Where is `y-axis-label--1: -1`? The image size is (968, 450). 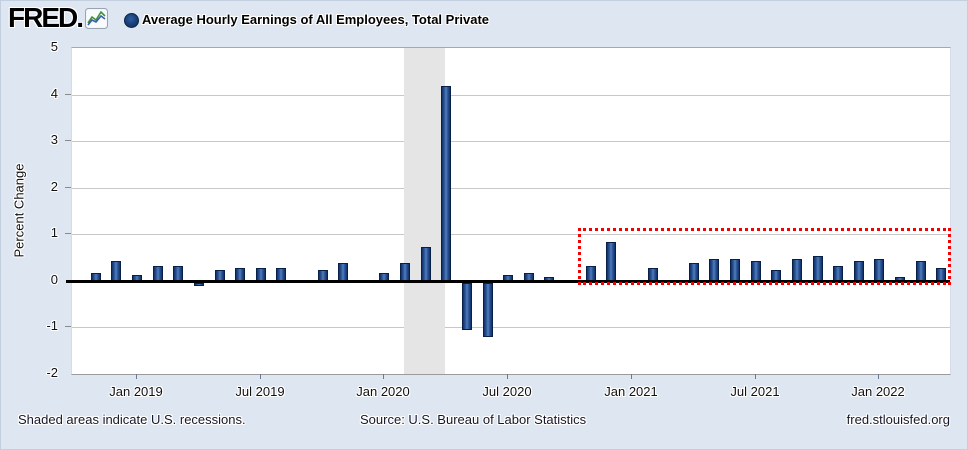 y-axis-label--1: -1 is located at coordinates (52, 325).